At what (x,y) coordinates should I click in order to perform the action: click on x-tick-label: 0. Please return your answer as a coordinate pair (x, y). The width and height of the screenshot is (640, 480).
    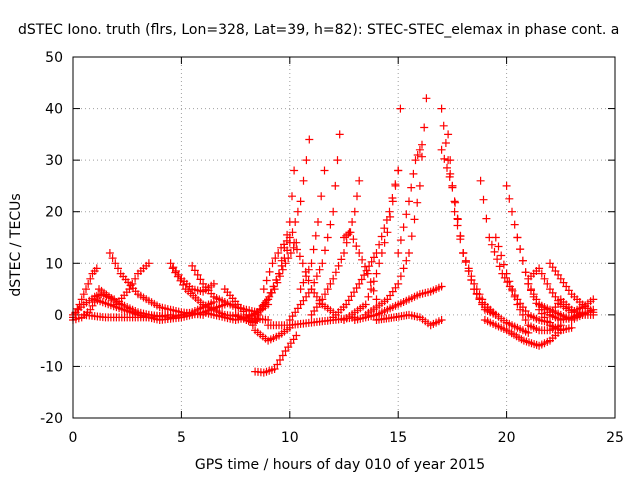
    Looking at the image, I should click on (73, 438).